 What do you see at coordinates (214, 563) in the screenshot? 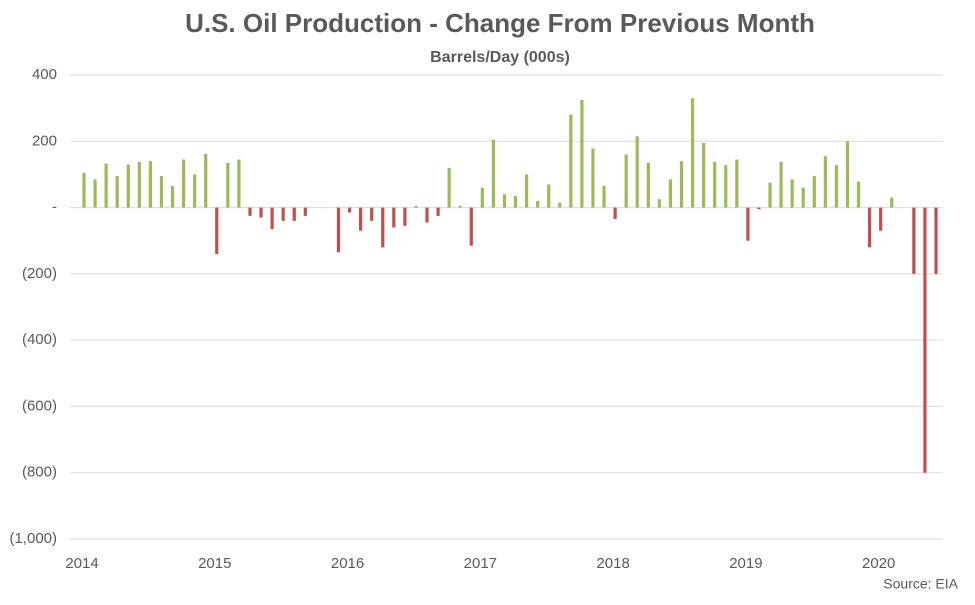
I see `x-tick-label: 2015` at bounding box center [214, 563].